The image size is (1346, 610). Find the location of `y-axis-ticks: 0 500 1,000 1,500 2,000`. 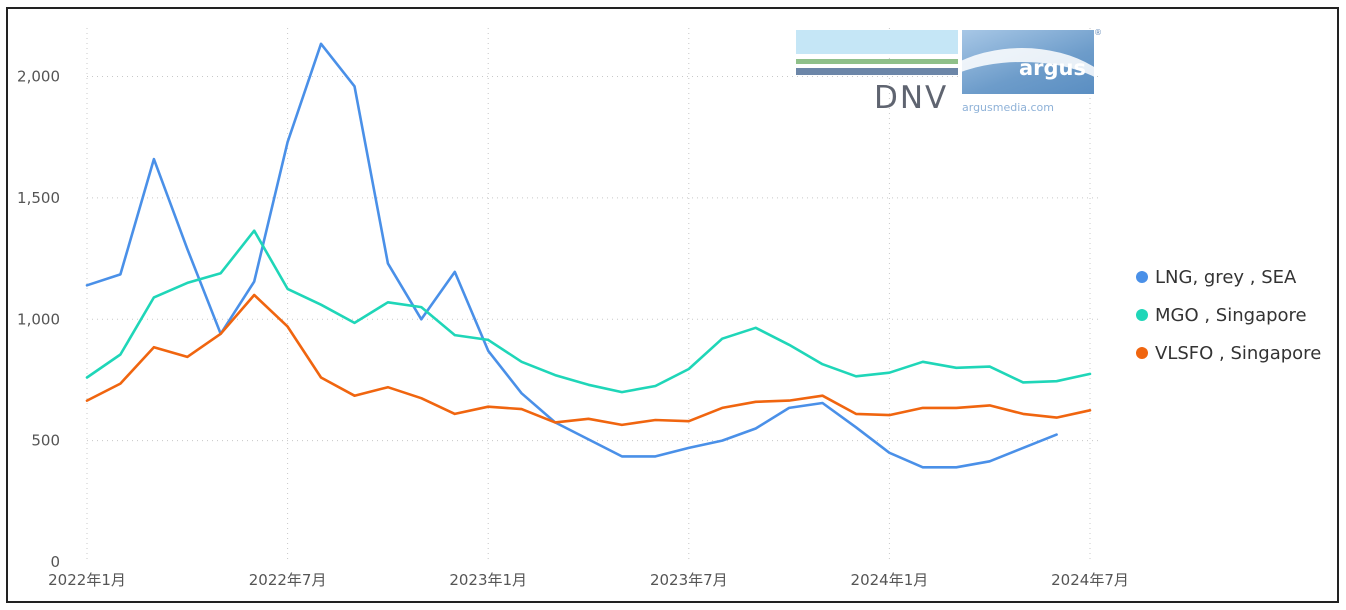

y-axis-ticks: 0 500 1,000 1,500 2,000 is located at coordinates (38, 319).